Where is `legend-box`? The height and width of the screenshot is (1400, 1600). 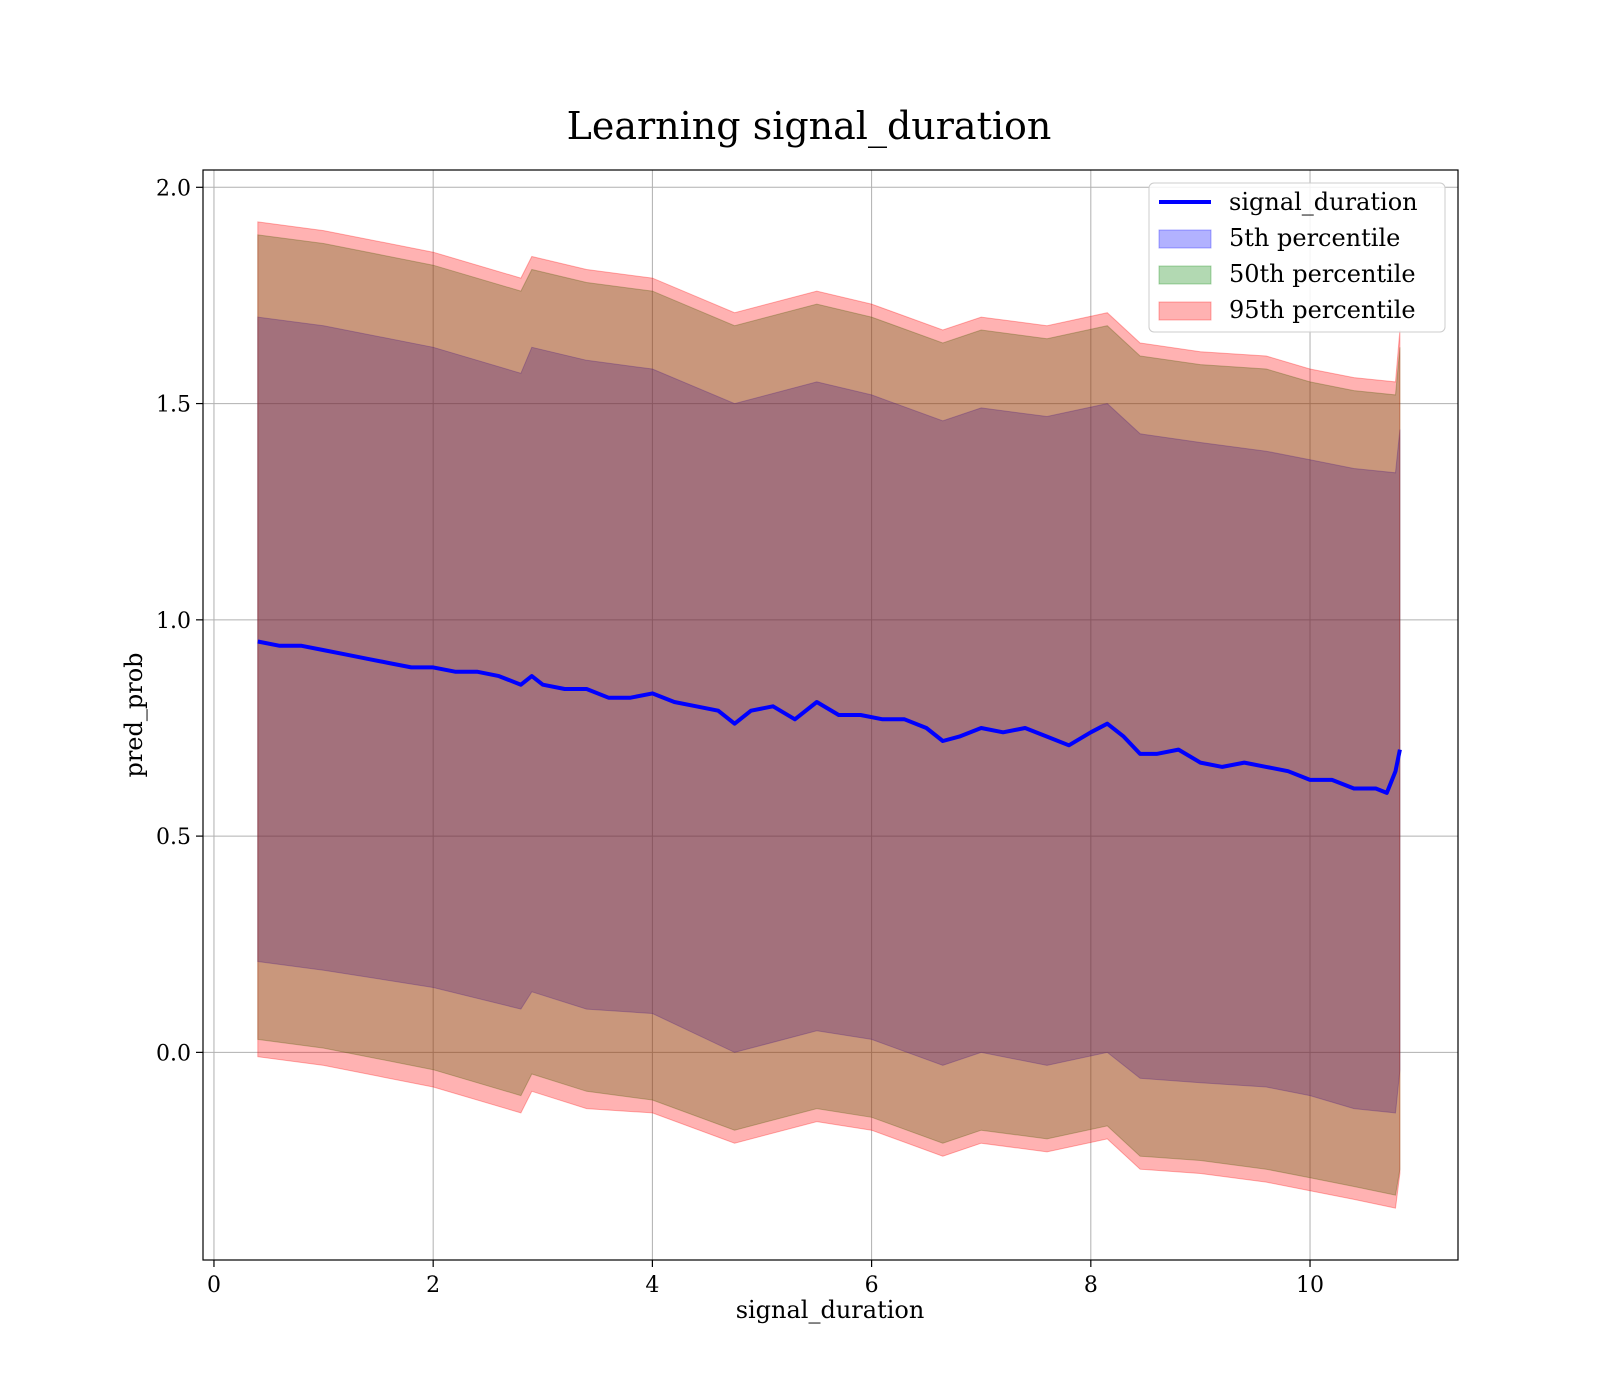 legend-box is located at coordinates (1297, 257).